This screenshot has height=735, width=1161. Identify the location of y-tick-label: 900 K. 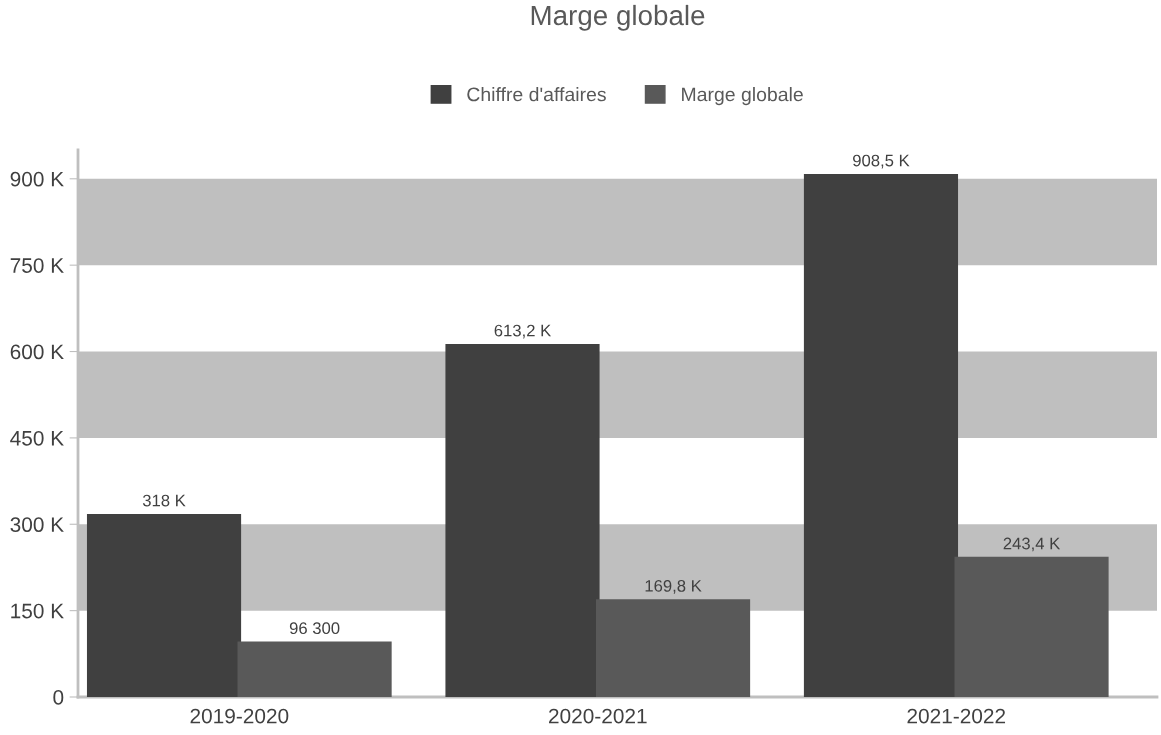
(37, 179).